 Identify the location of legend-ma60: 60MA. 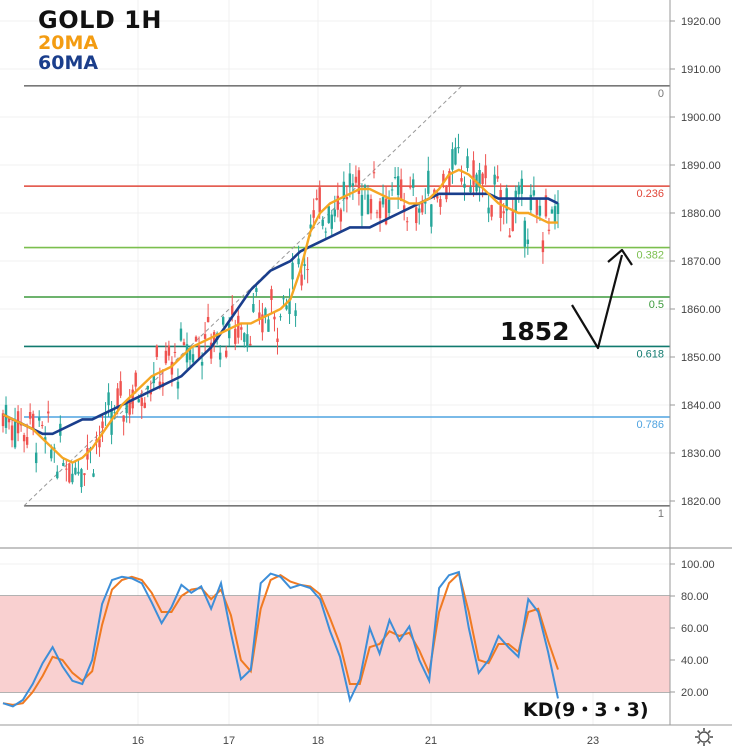
(68, 63).